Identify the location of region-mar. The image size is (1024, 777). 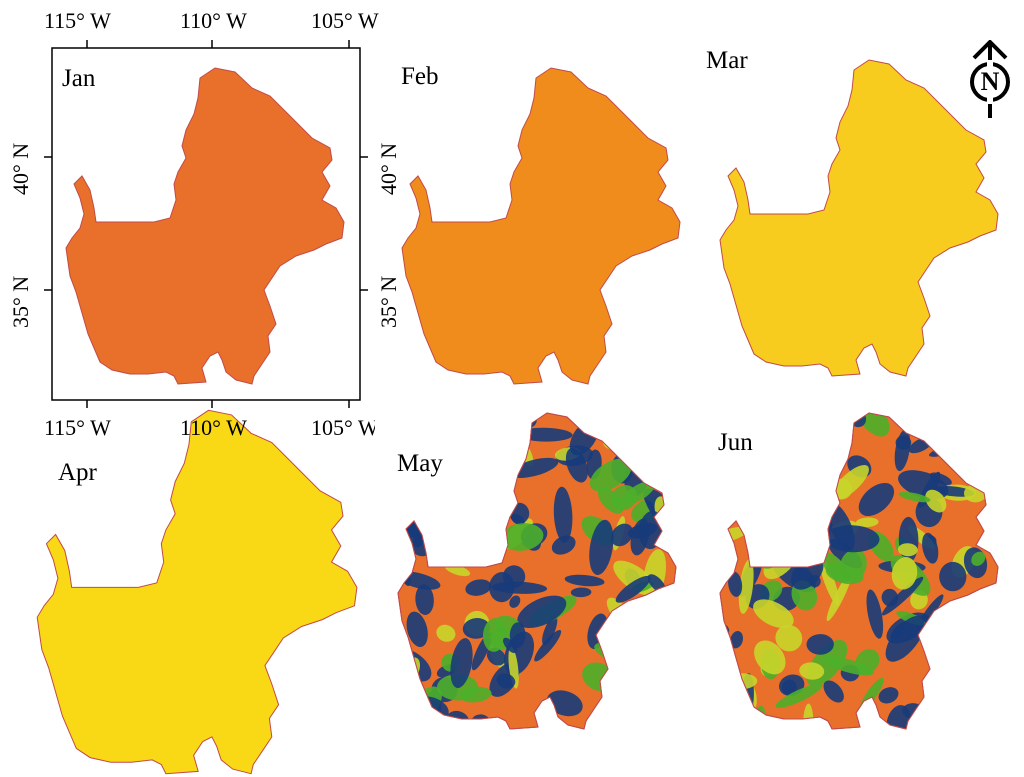
(859, 218).